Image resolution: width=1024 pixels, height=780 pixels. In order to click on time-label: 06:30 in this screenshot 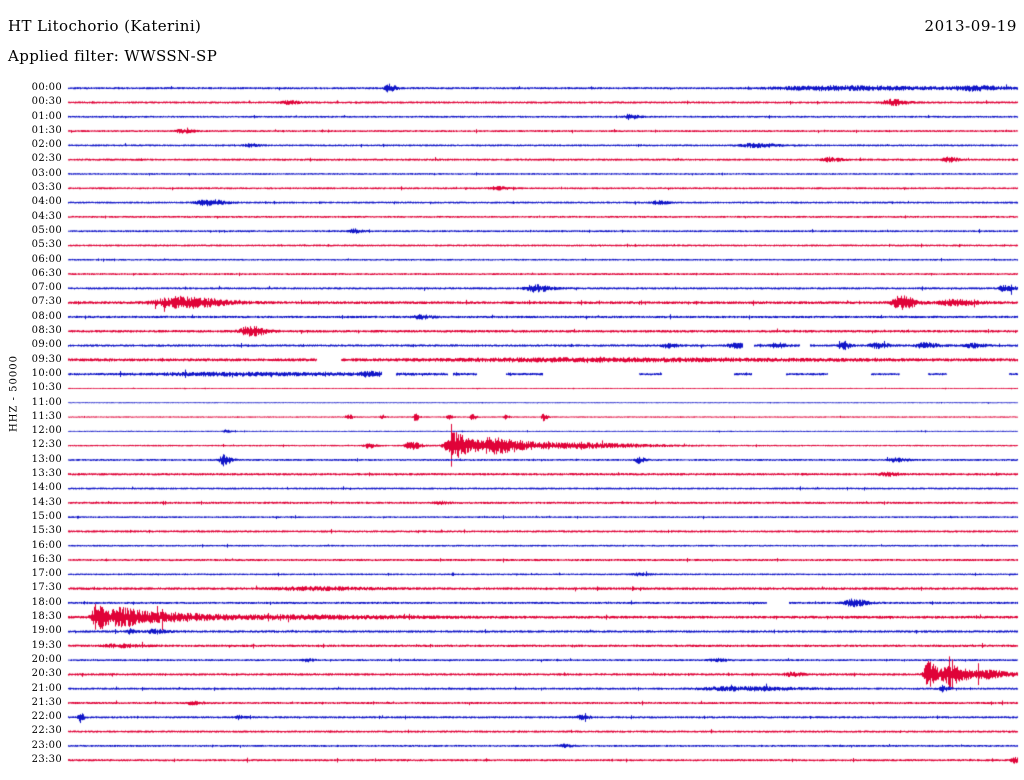, I will do `click(46, 273)`.